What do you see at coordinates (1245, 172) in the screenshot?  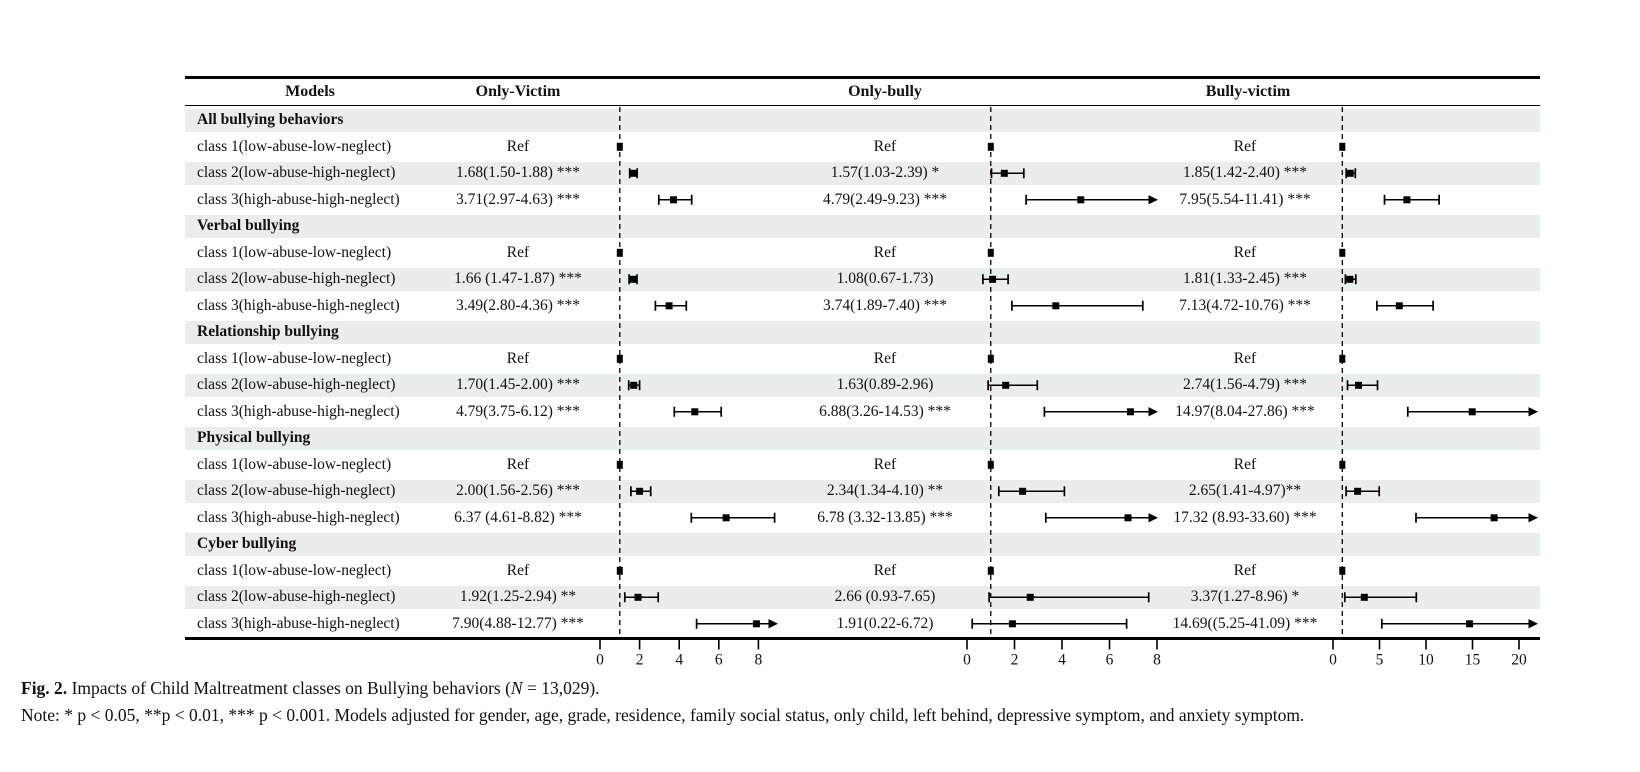 I see `estimate-value: 1.85(1.42-2.40) ***` at bounding box center [1245, 172].